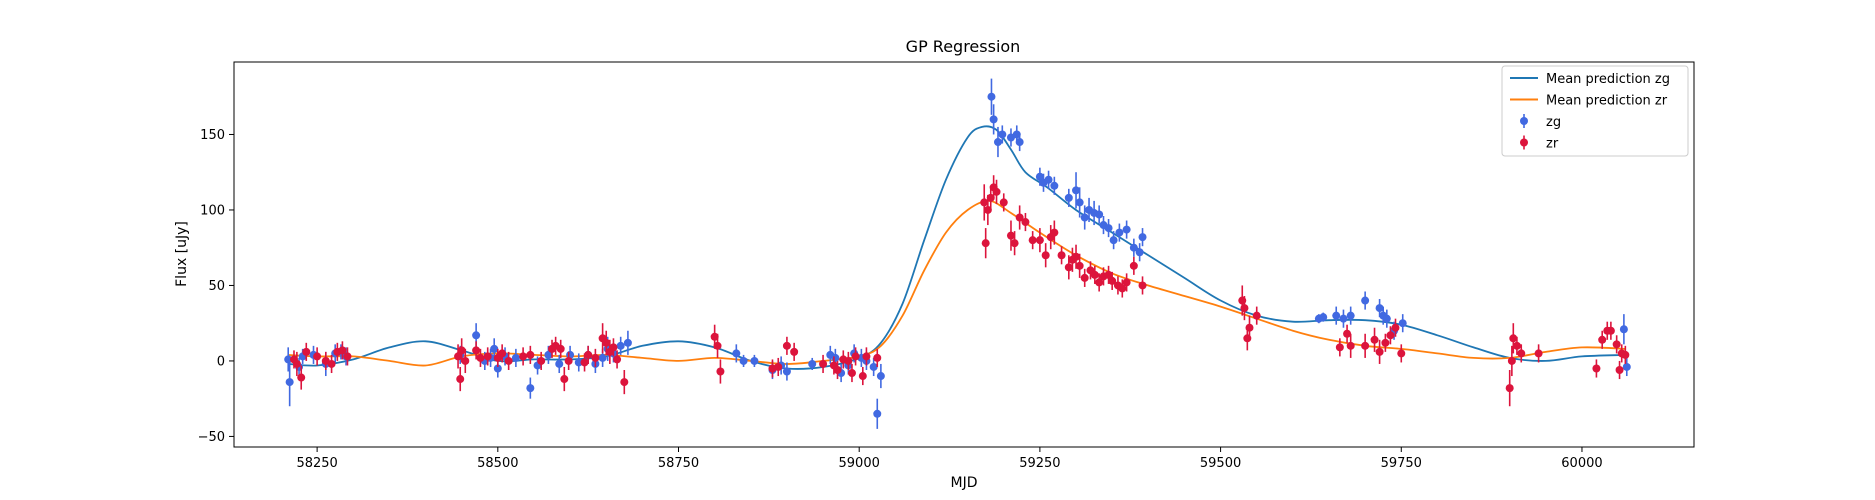 The height and width of the screenshot is (500, 1875). What do you see at coordinates (316, 463) in the screenshot?
I see `x-tick-label: 58250` at bounding box center [316, 463].